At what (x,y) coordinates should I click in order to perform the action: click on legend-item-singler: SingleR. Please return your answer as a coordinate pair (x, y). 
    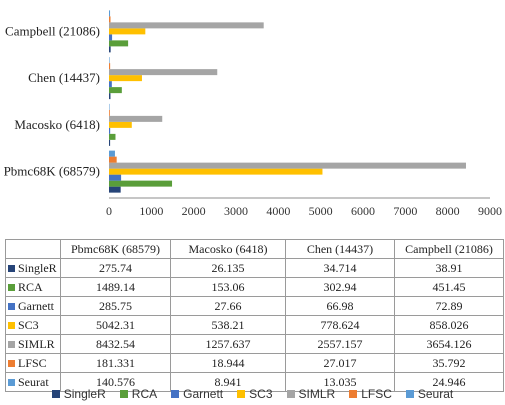
    Looking at the image, I should click on (78, 394).